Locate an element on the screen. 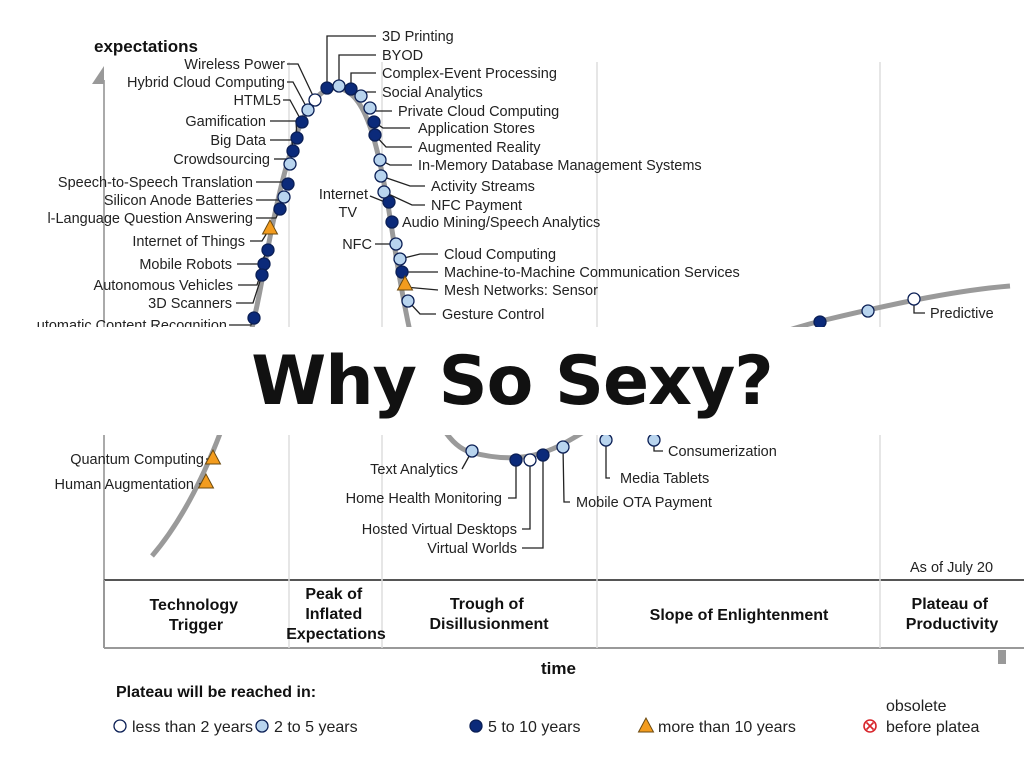 The height and width of the screenshot is (768, 1024). banner-title: Why So Sexy? is located at coordinates (512, 381).